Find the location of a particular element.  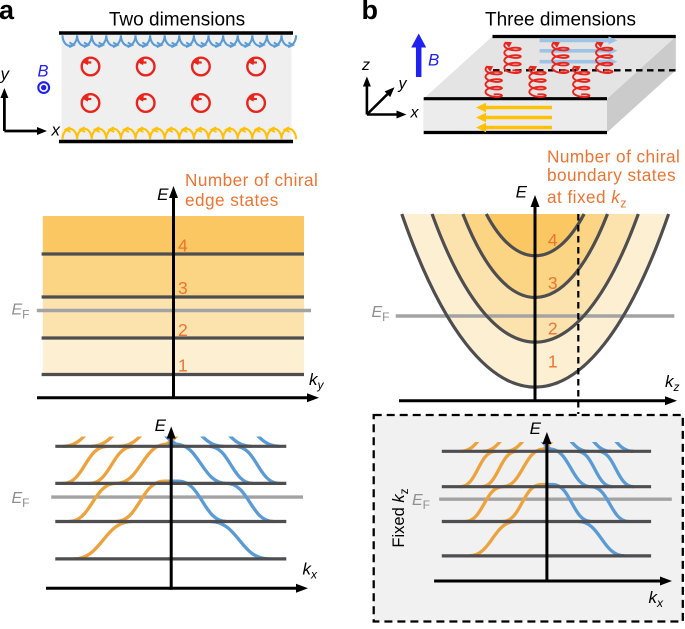

svg-text: Two dimensions is located at coordinates (177, 20).